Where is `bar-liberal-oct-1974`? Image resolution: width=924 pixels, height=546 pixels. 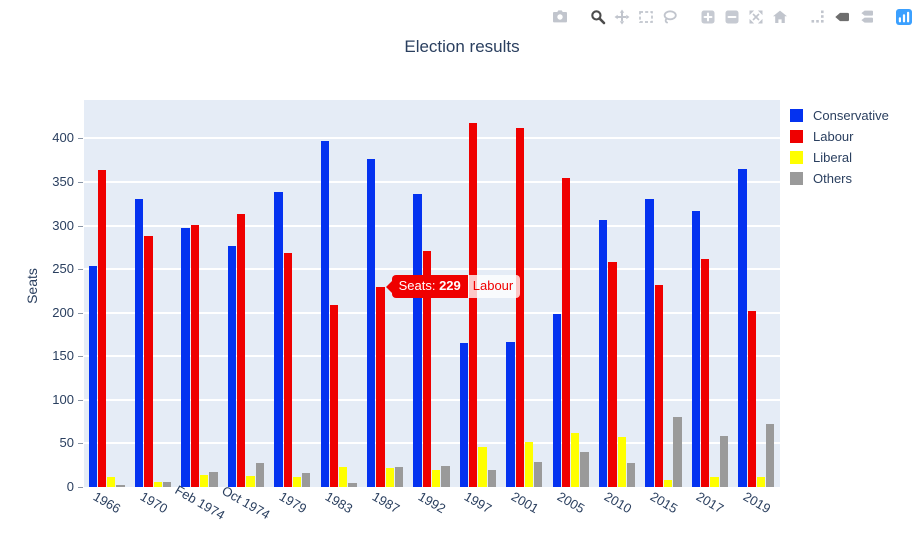 bar-liberal-oct-1974 is located at coordinates (250, 481).